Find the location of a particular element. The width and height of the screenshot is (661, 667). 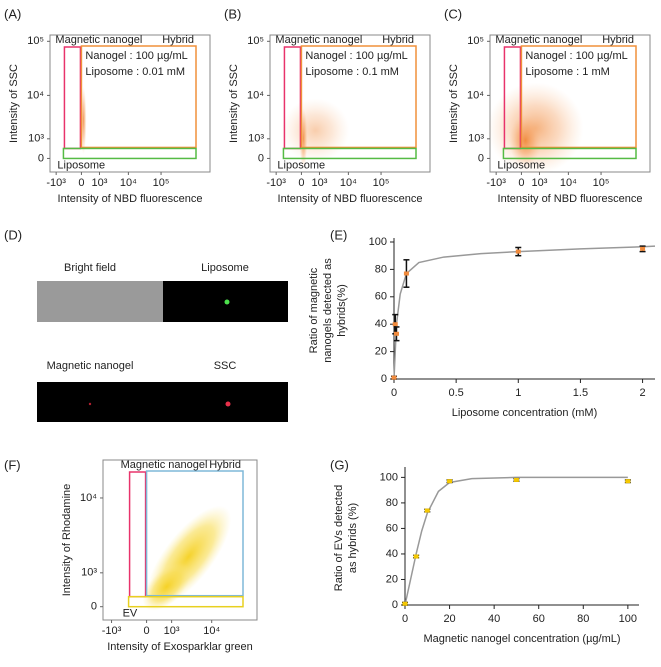

panel-label: (C) is located at coordinates (453, 13).